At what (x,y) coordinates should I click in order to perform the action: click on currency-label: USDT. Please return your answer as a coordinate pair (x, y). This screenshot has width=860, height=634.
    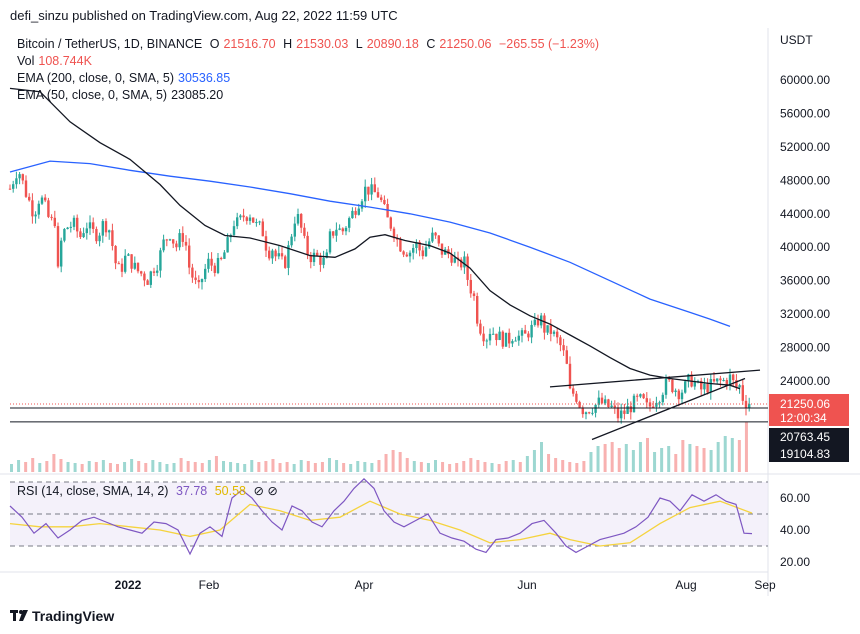
    Looking at the image, I should click on (796, 40).